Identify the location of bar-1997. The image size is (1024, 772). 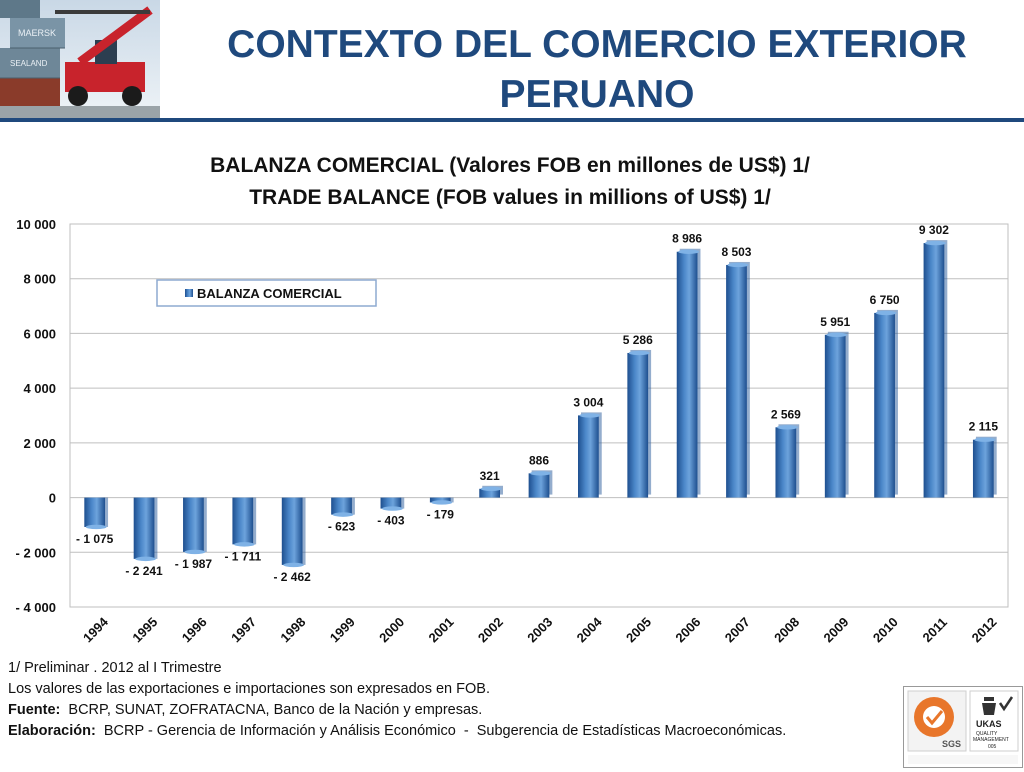
(243, 521).